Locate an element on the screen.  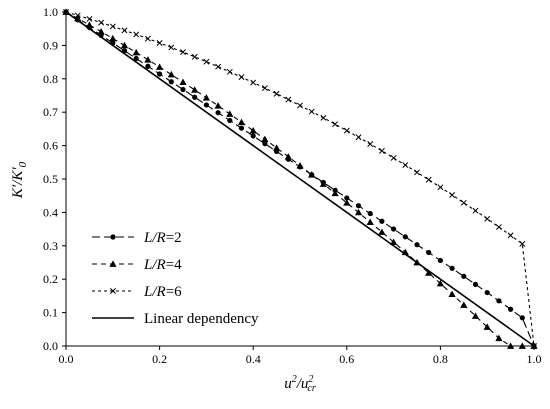
legend-label-text: Linear dependency is located at coordinates (201, 319).